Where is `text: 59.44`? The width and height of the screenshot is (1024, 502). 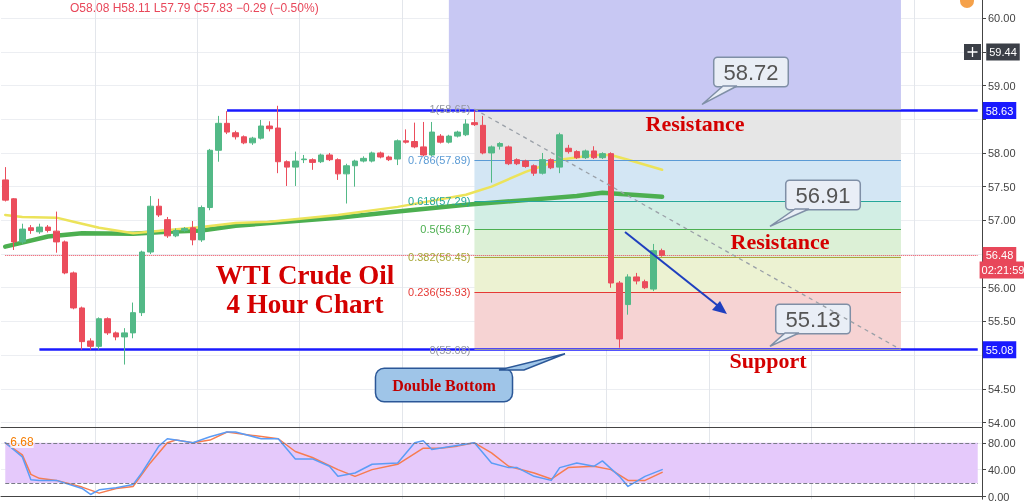
text: 59.44 is located at coordinates (1003, 52).